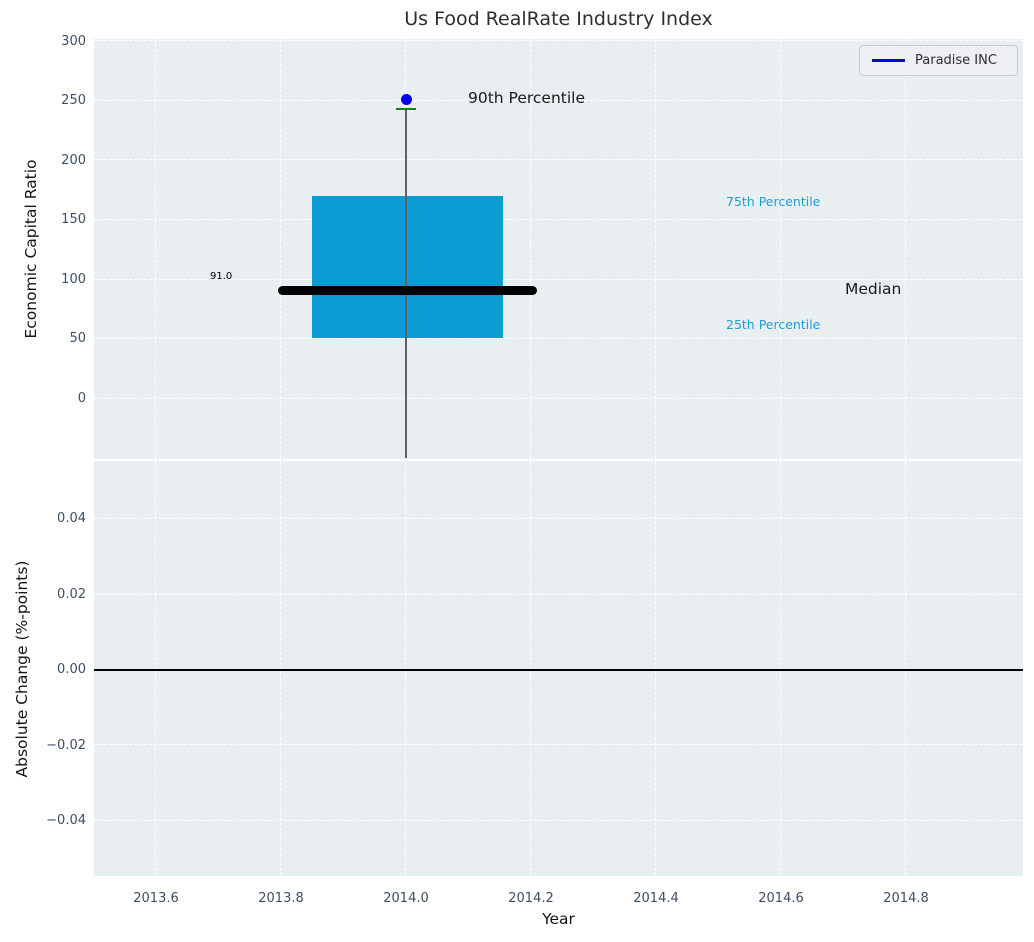 The height and width of the screenshot is (942, 1034). I want to click on y-tick-label: 0.04, so click(71, 519).